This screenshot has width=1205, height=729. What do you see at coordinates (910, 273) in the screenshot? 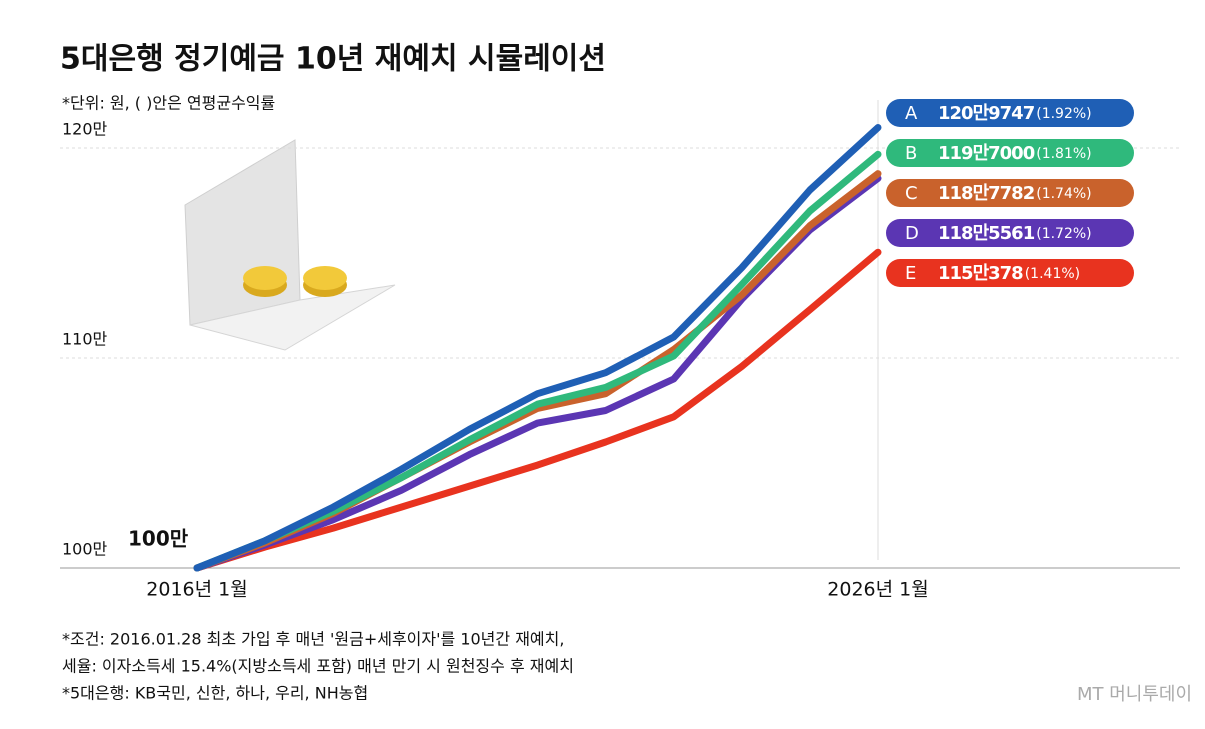
I see `legend-label: E` at bounding box center [910, 273].